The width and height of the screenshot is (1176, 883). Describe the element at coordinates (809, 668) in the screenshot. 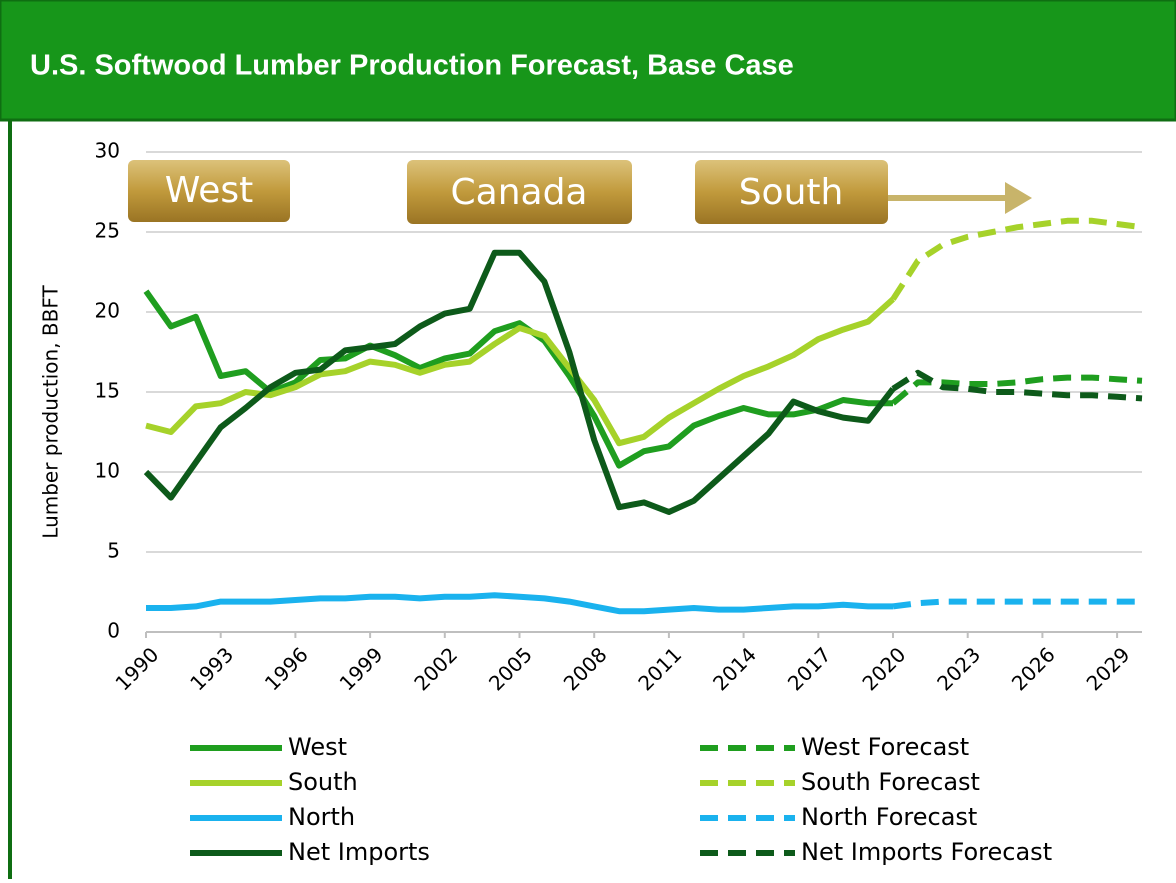

I see `x-tick-label: 2017` at that location.